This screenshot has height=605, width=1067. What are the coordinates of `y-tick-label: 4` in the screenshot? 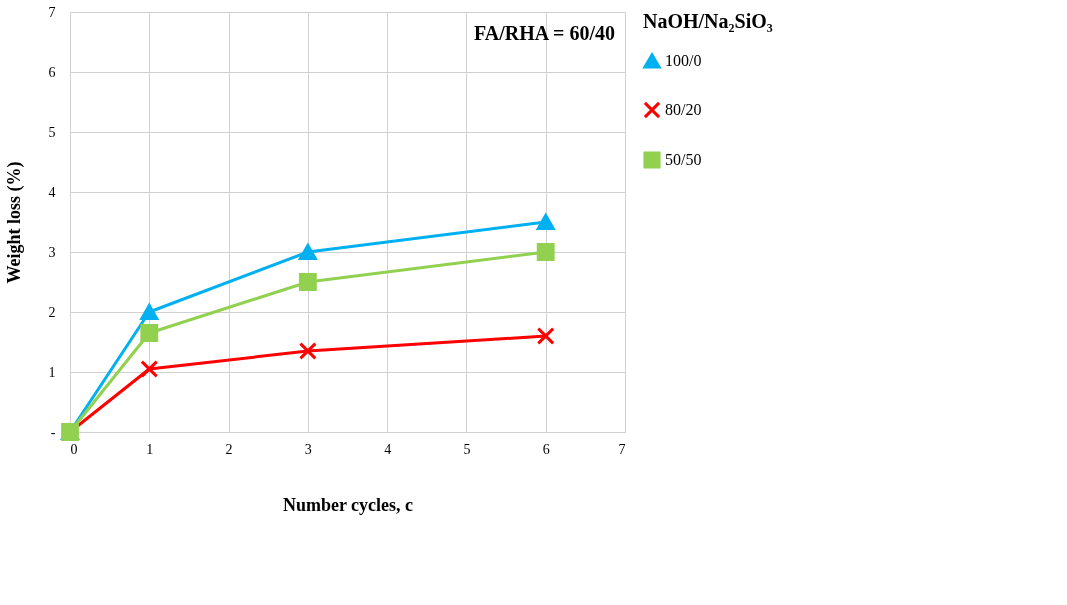 It's located at (52, 192).